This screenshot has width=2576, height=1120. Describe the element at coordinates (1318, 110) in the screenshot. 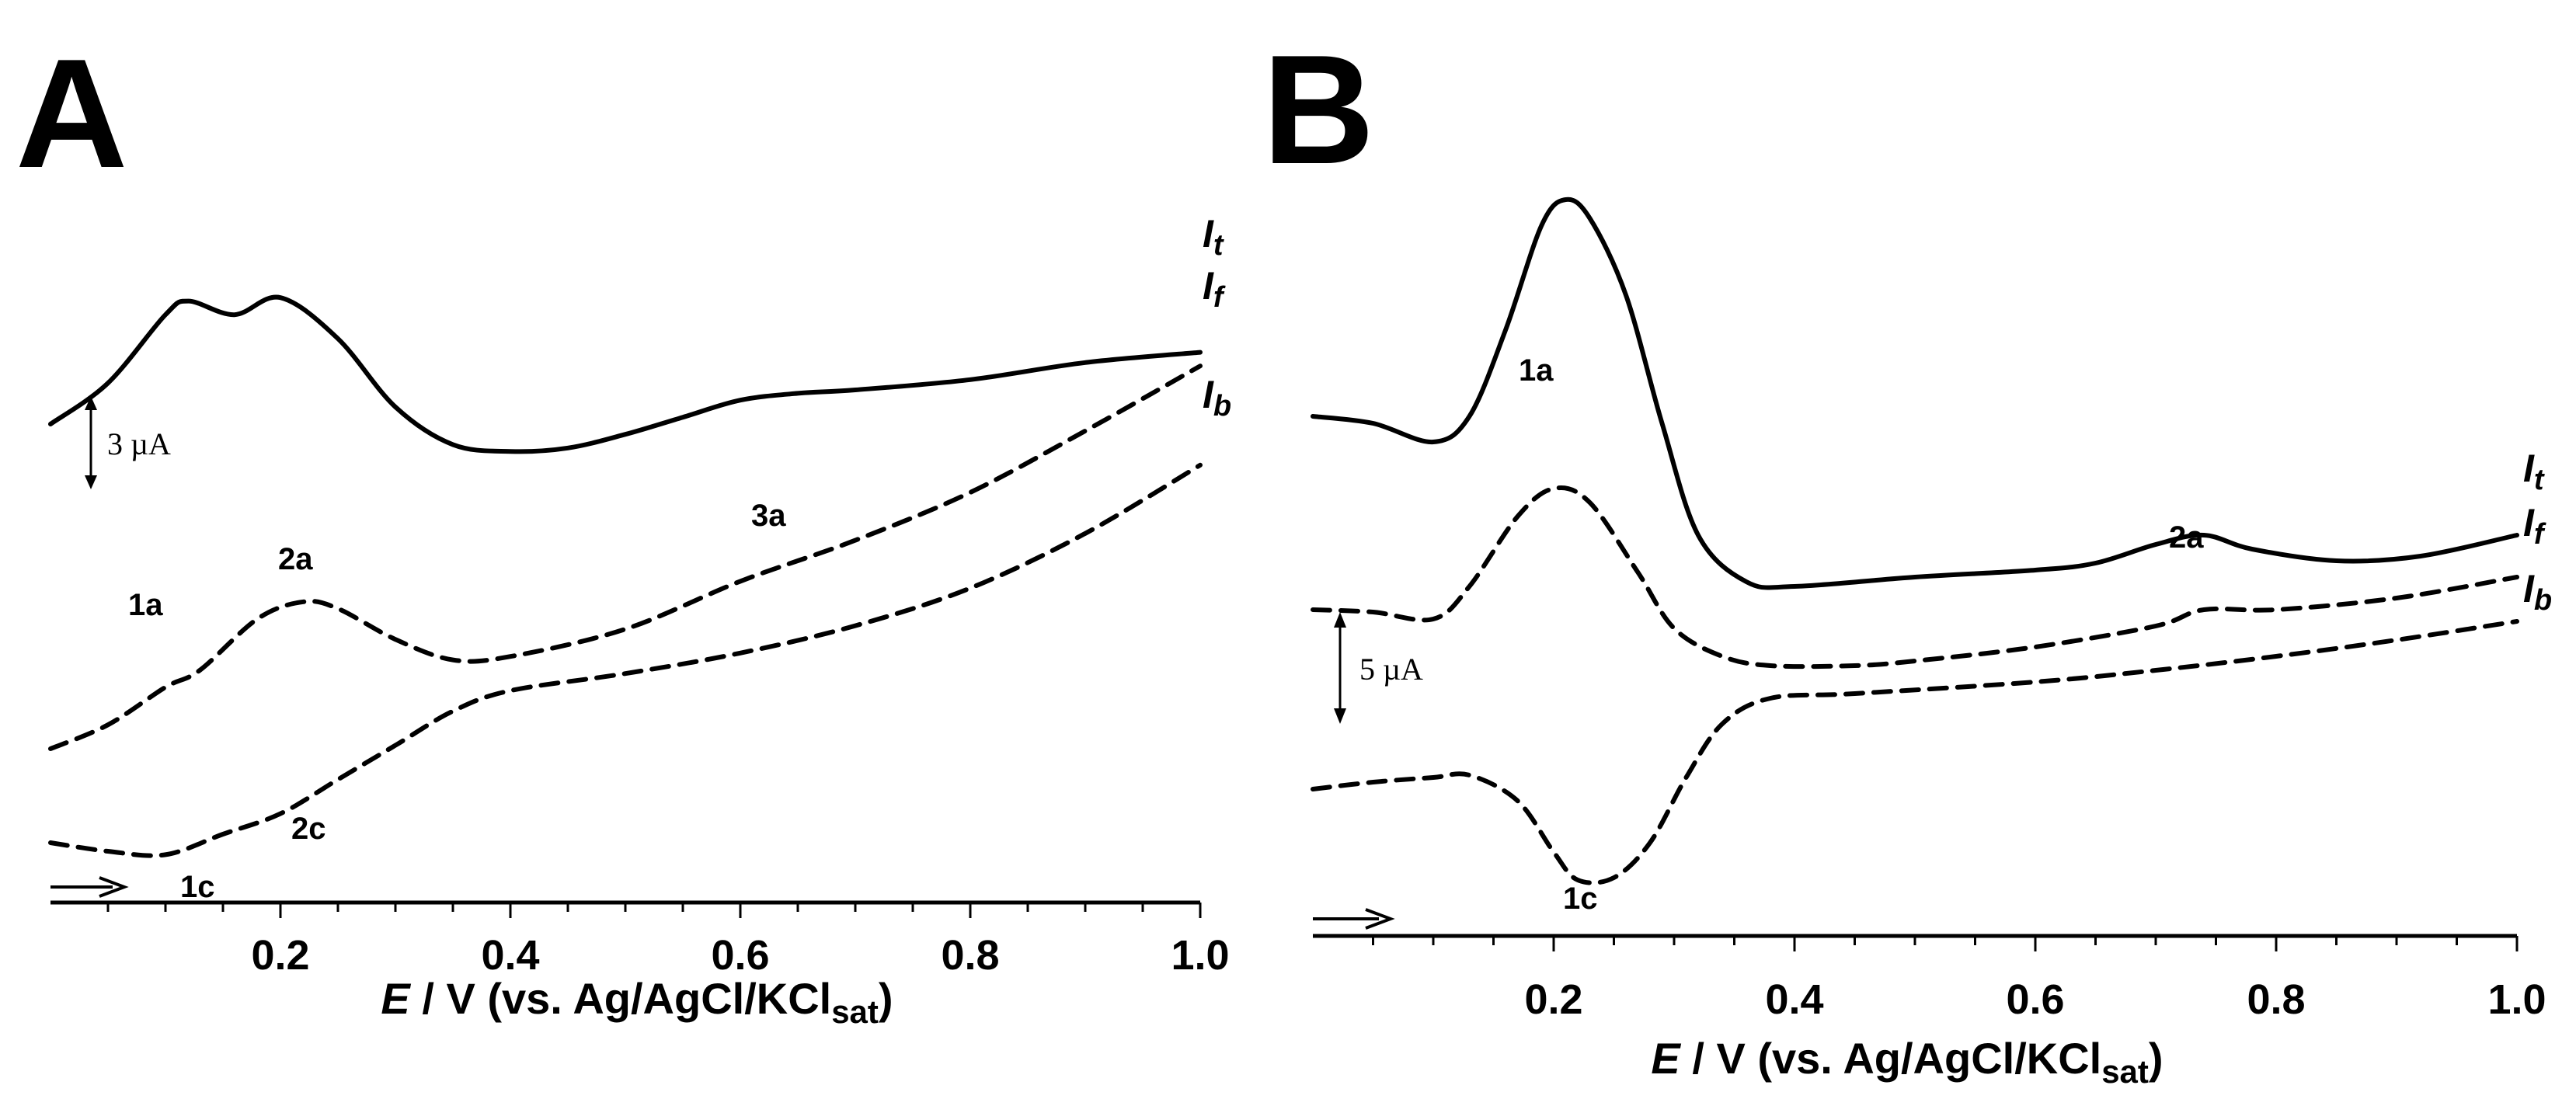

I see `panel-label-b: B` at that location.